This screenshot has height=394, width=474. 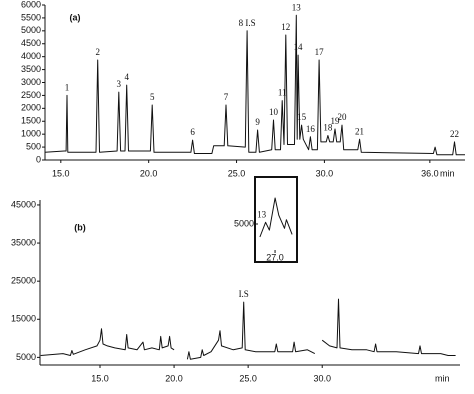 What do you see at coordinates (31, 69) in the screenshot?
I see `y-tick-label: 3500` at bounding box center [31, 69].